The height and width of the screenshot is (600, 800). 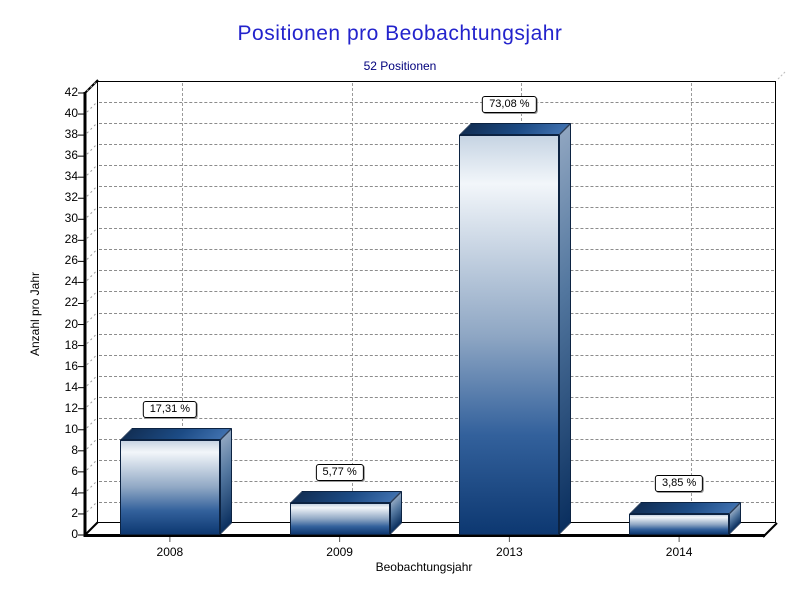 I want to click on y-axis-title: Anzahl pro Jahr, so click(x=35, y=314).